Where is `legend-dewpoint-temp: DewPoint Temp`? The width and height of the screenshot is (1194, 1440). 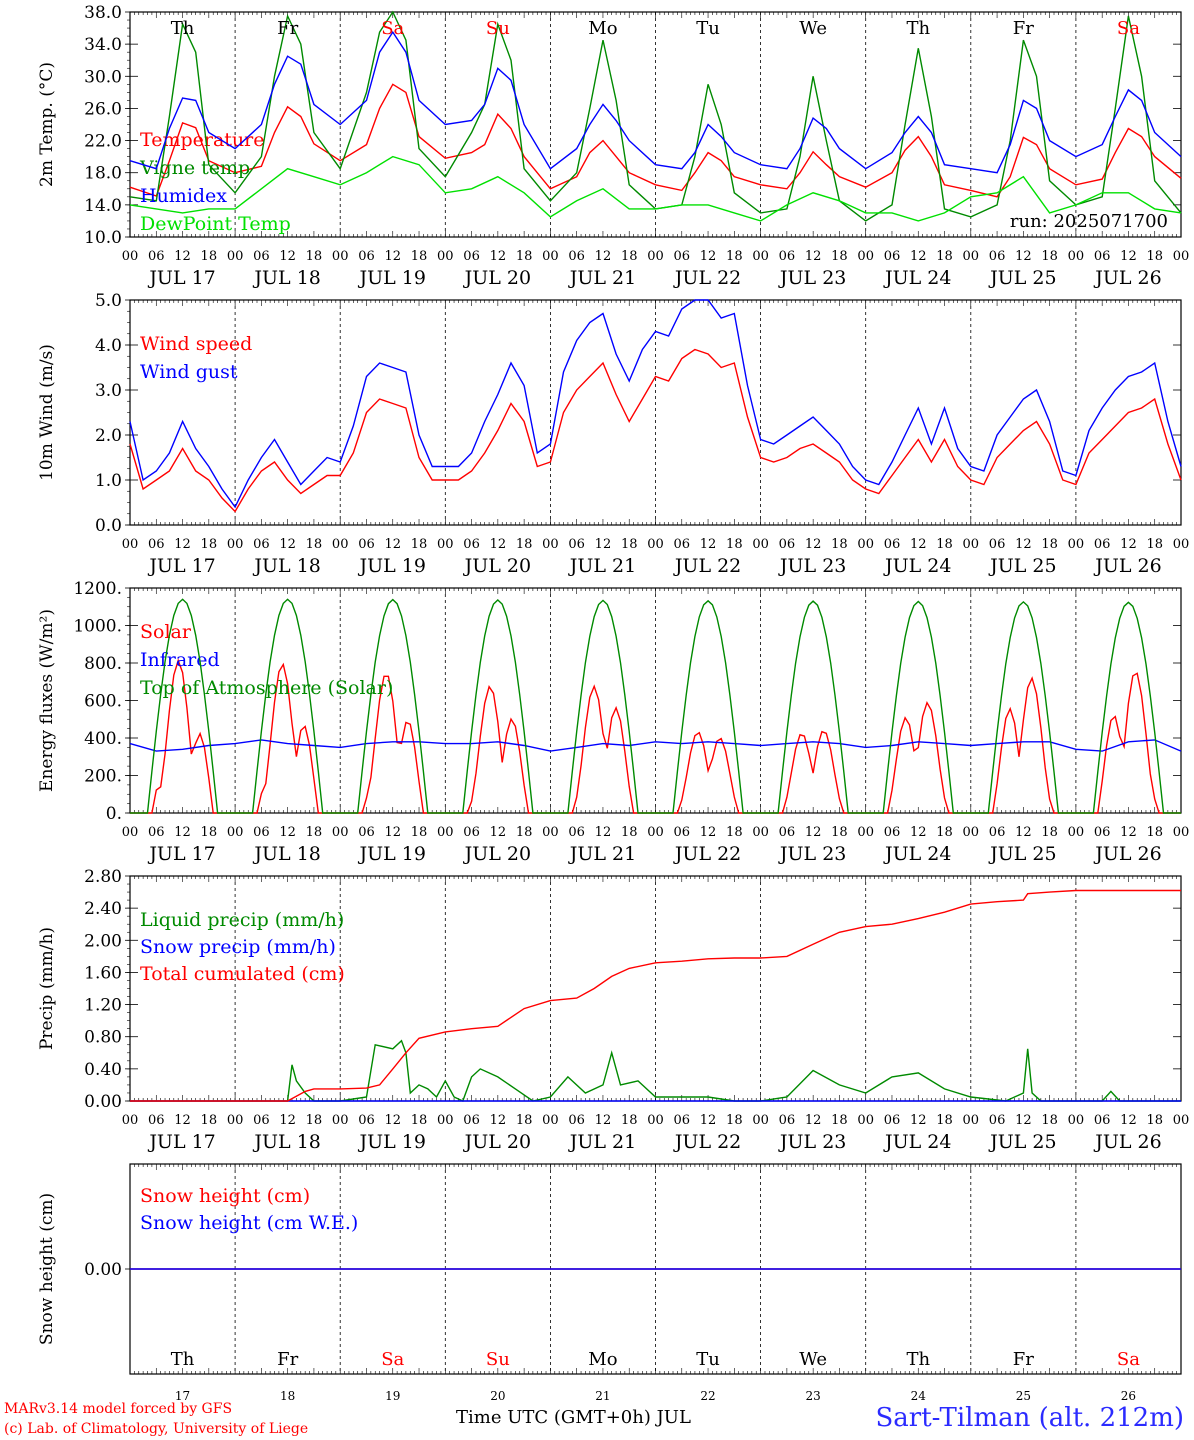
legend-dewpoint-temp: DewPoint Temp is located at coordinates (215, 224).